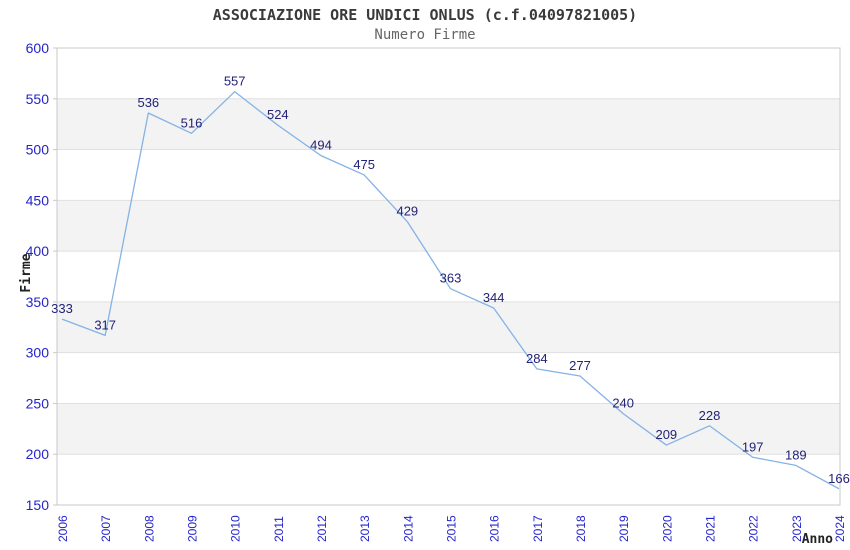  What do you see at coordinates (235, 81) in the screenshot?
I see `data-point-label: 557` at bounding box center [235, 81].